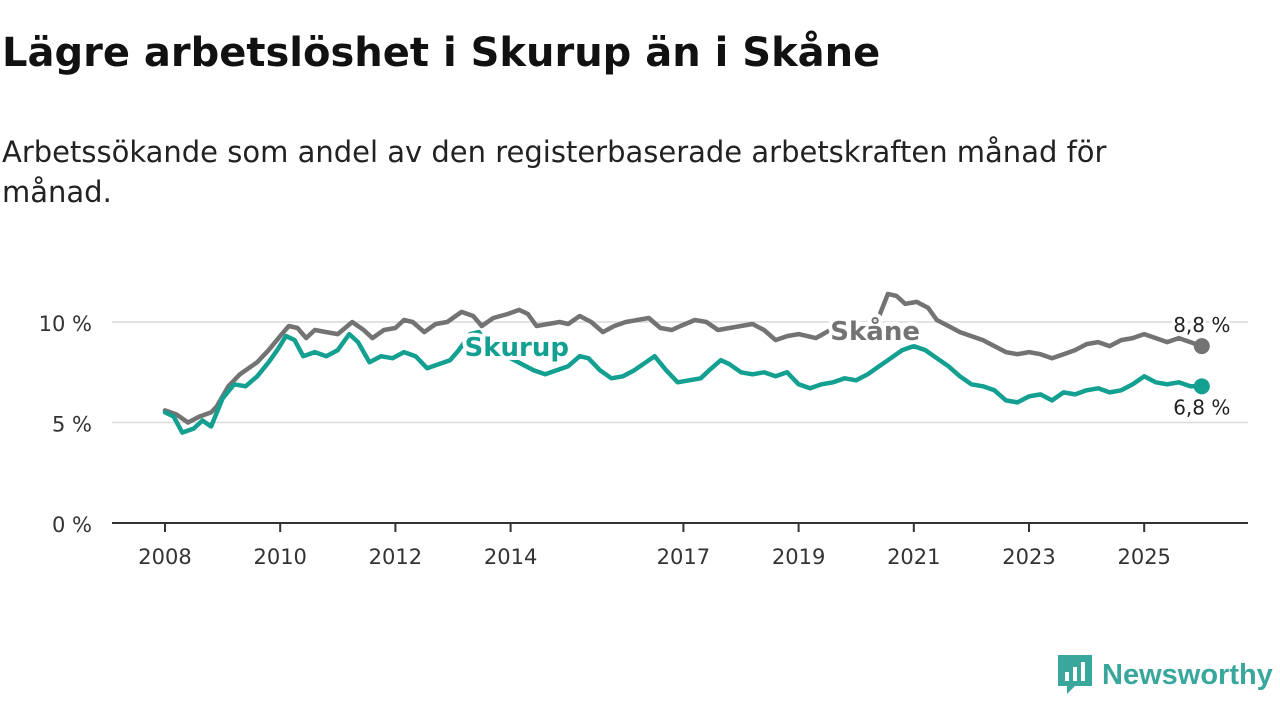 The image size is (1280, 720). I want to click on x-tick-label: 2012, so click(395, 557).